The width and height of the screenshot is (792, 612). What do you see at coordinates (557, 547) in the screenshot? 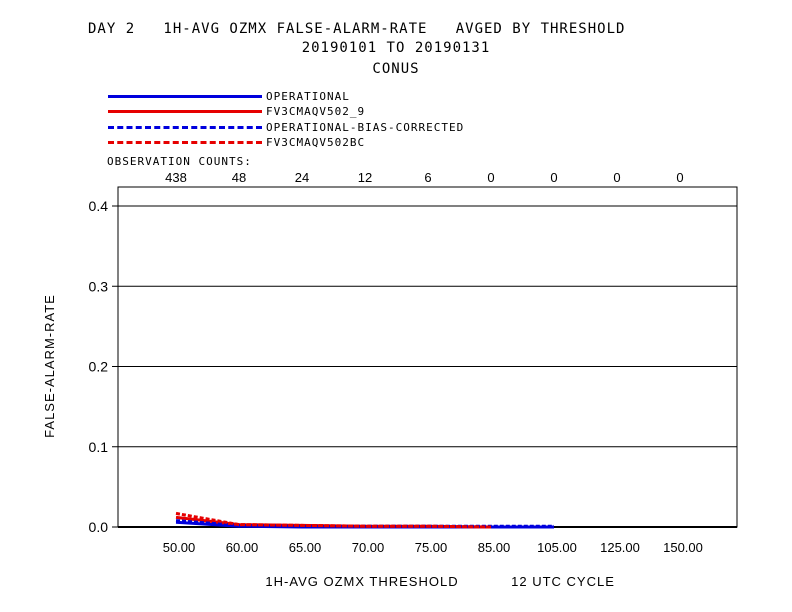
I see `x-tick-label: 105.00` at bounding box center [557, 547].